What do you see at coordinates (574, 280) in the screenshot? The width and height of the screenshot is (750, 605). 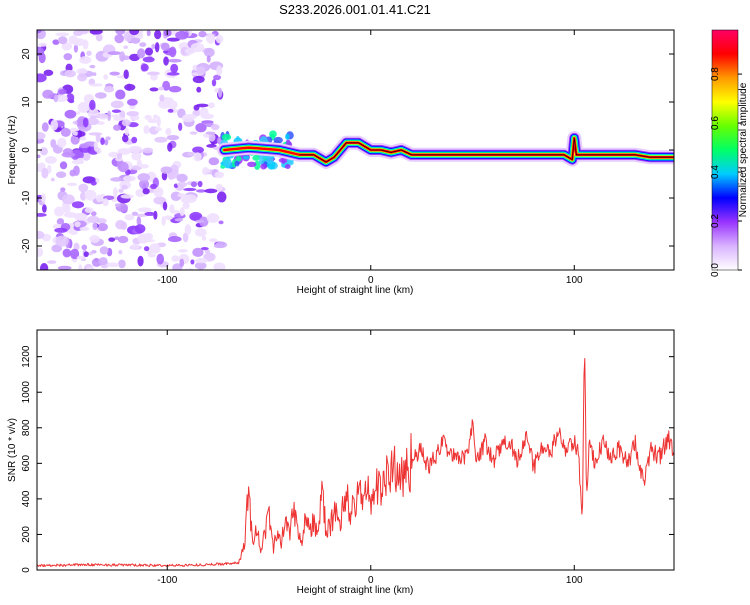 I see `x-tick-label: 100` at bounding box center [574, 280].